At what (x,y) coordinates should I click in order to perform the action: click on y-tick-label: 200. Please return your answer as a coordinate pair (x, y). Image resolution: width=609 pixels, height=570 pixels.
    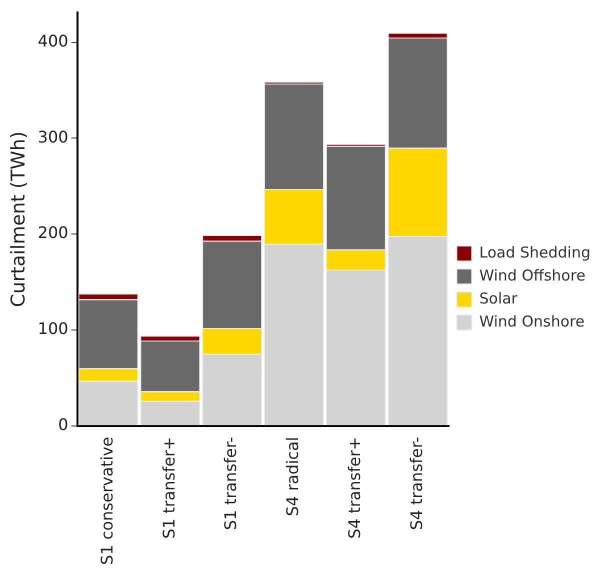
    Looking at the image, I should click on (53, 232).